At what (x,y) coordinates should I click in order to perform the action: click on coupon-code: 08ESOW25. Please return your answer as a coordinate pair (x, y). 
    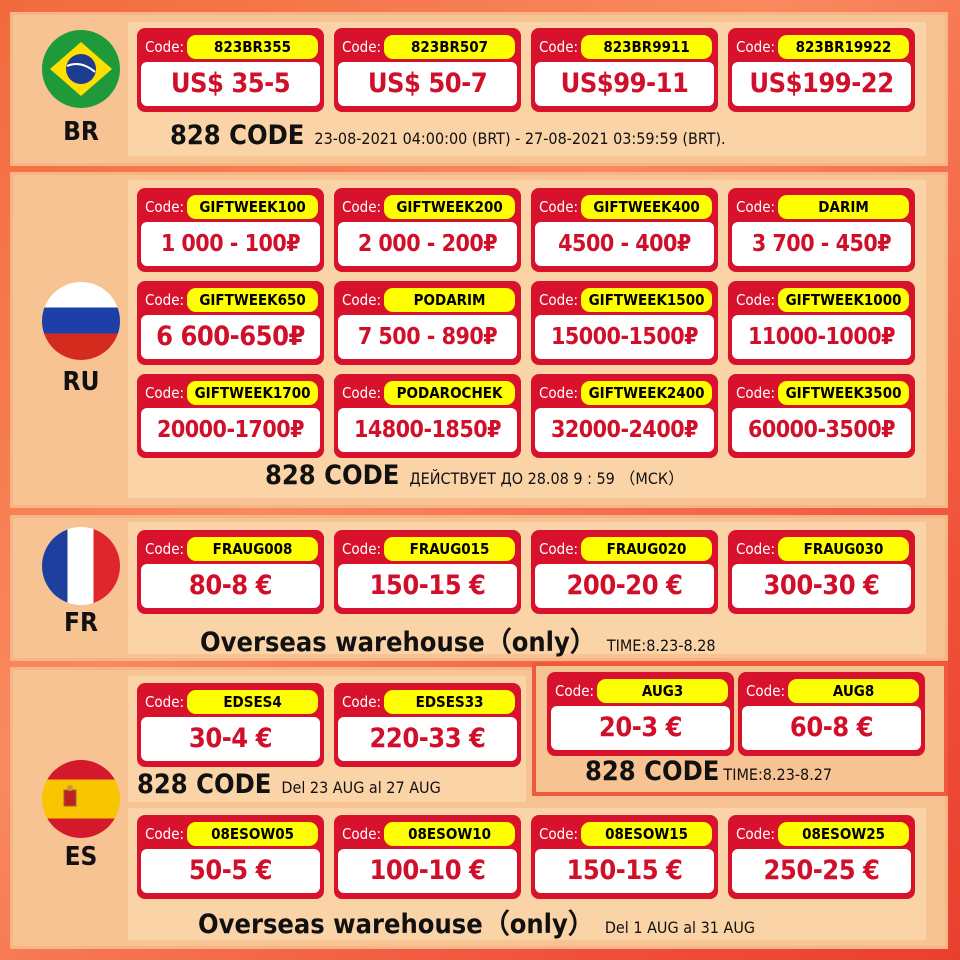
    Looking at the image, I should click on (843, 834).